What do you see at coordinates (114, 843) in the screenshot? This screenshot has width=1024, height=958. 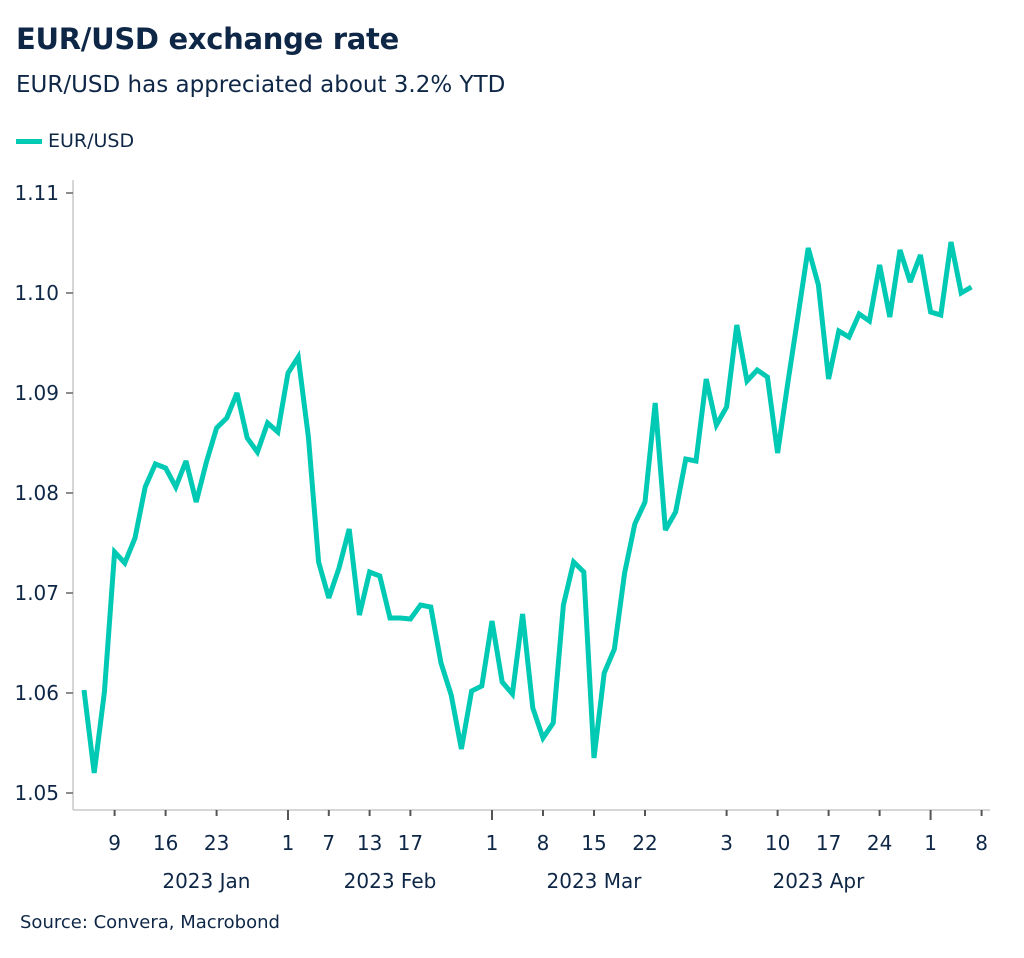 I see `x-tick-label: 9` at bounding box center [114, 843].